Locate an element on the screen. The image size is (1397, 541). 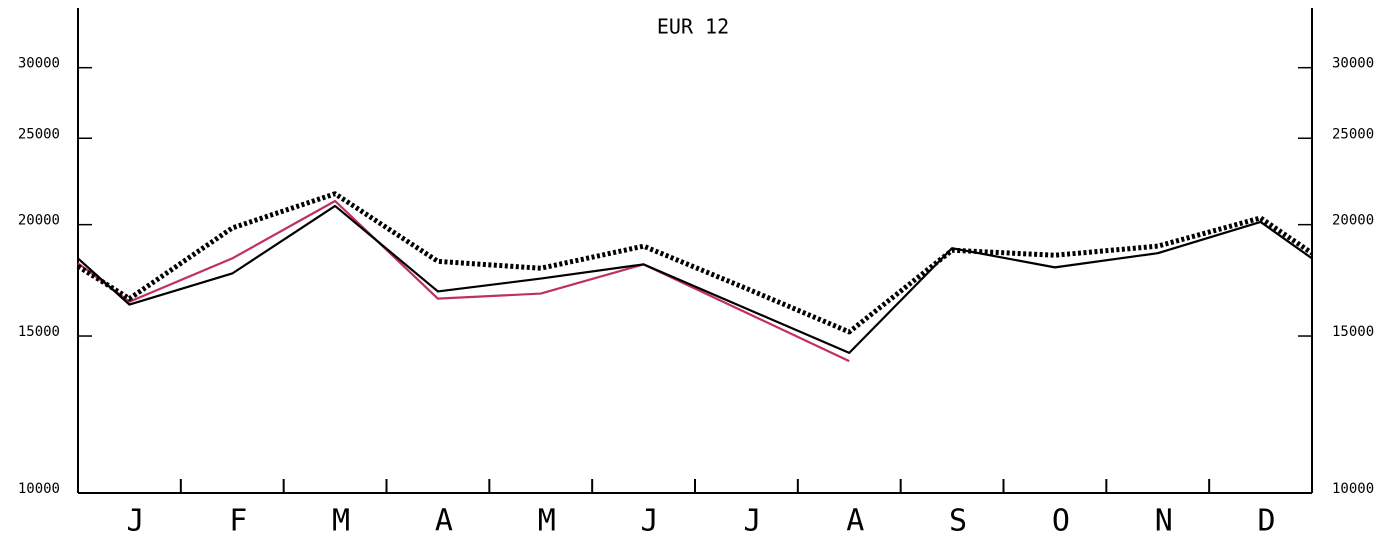
x-tick-label: O is located at coordinates (1061, 521).